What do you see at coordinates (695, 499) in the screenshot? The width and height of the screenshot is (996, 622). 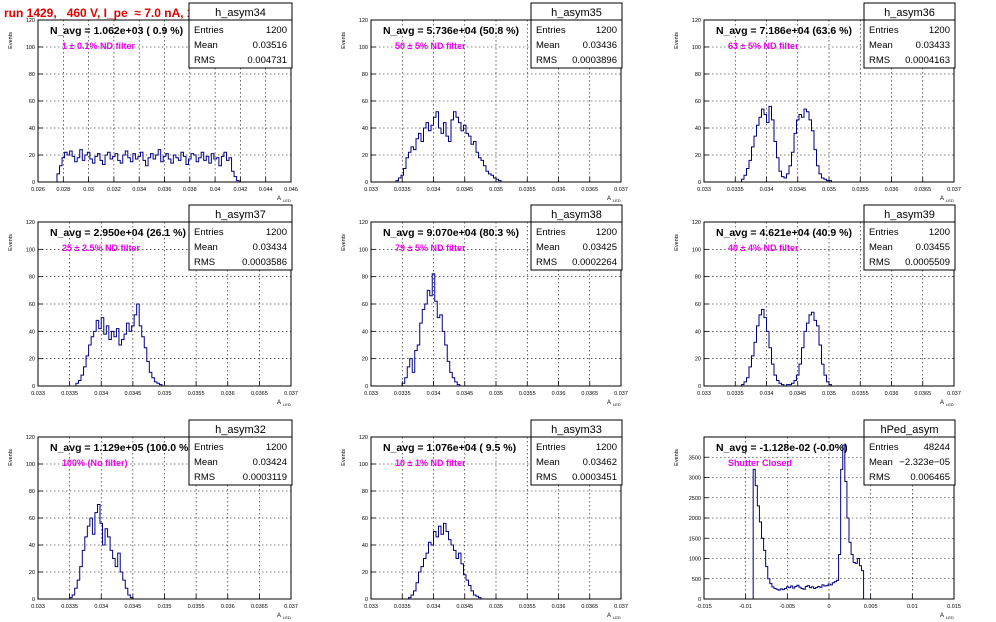 I see `y-tick-label: 2500` at bounding box center [695, 499].